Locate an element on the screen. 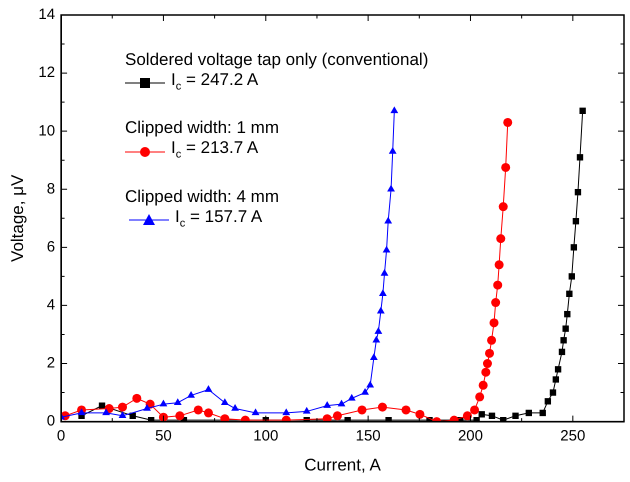  x-tick-label: 250 is located at coordinates (573, 436).